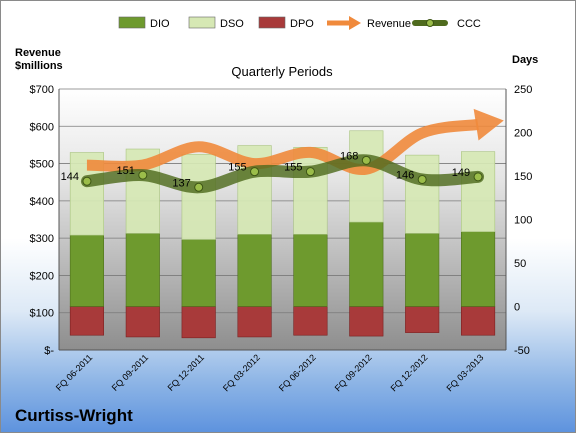  I want to click on legend-swatch-point, so click(430, 23).